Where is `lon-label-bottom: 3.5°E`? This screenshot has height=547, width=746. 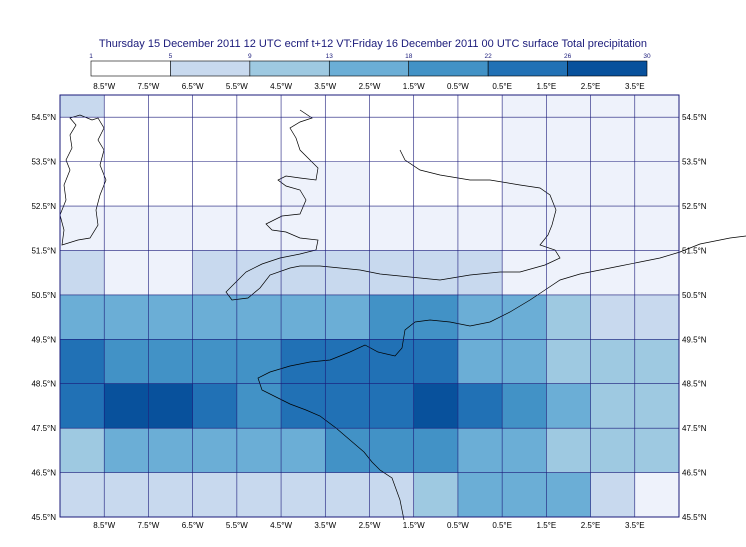 lon-label-bottom: 3.5°E is located at coordinates (635, 525).